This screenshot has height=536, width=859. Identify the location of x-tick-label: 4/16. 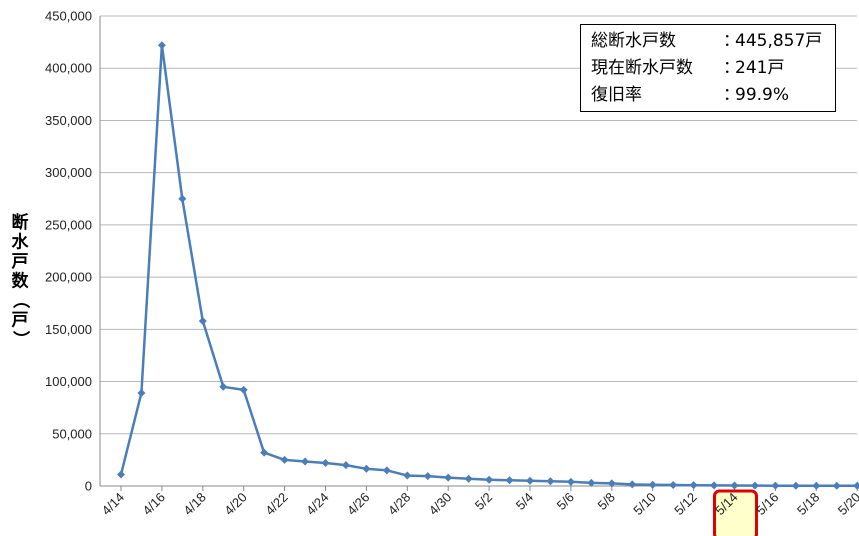
(154, 504).